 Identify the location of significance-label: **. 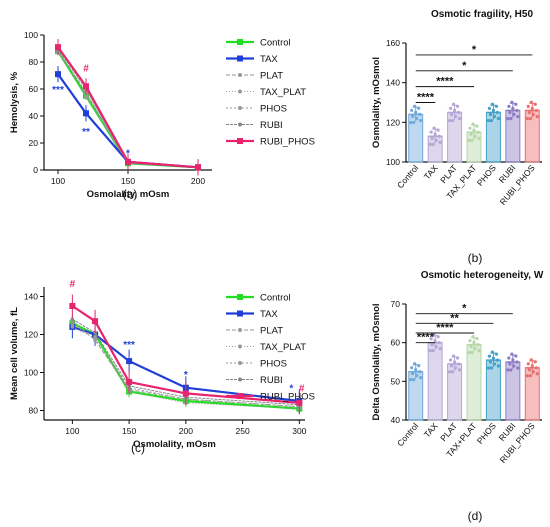
(454, 318).